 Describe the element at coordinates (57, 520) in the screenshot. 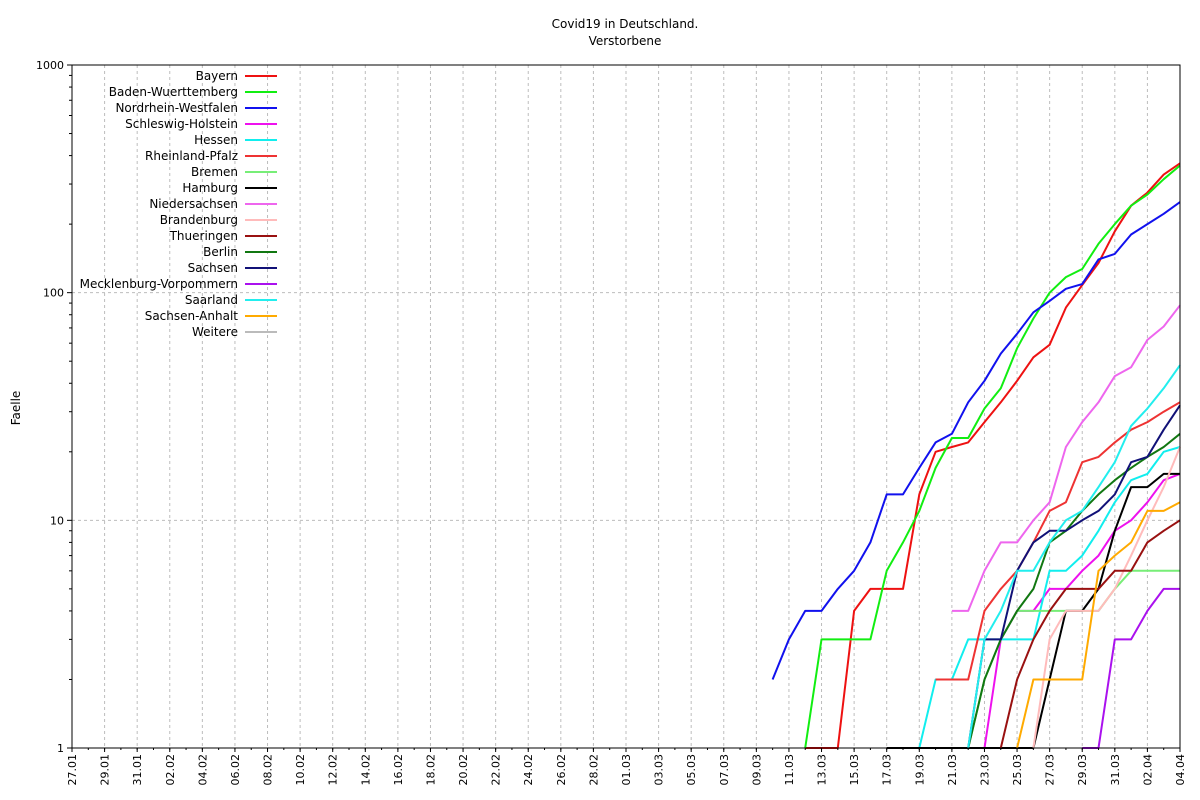

I see `y-tick-label: 10` at that location.